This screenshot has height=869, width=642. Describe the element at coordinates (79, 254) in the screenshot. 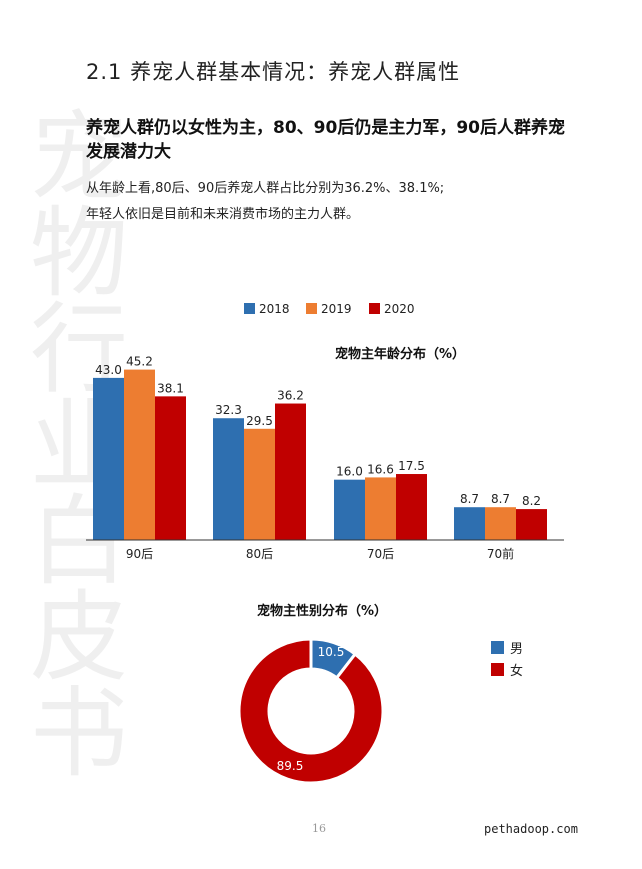

I see `watermark-char: 物` at that location.